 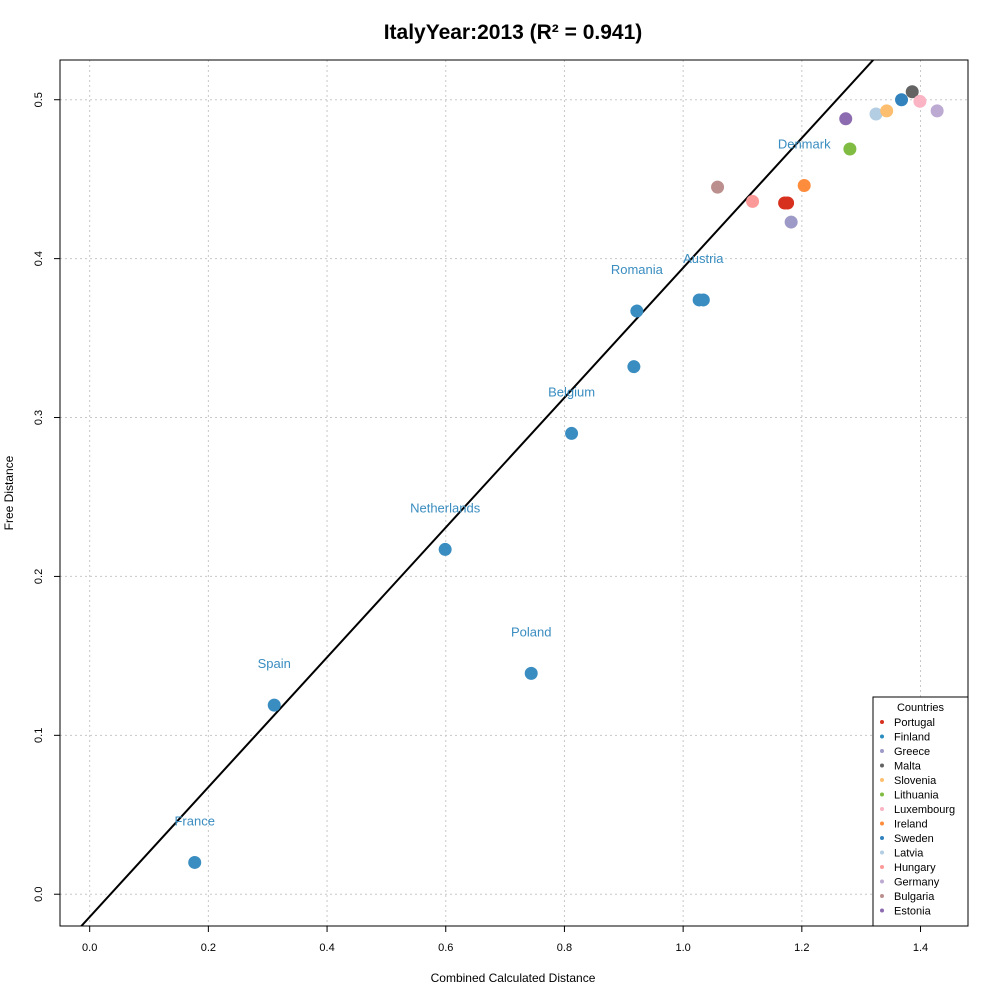 What do you see at coordinates (637, 269) in the screenshot?
I see `point-label: Romania` at bounding box center [637, 269].